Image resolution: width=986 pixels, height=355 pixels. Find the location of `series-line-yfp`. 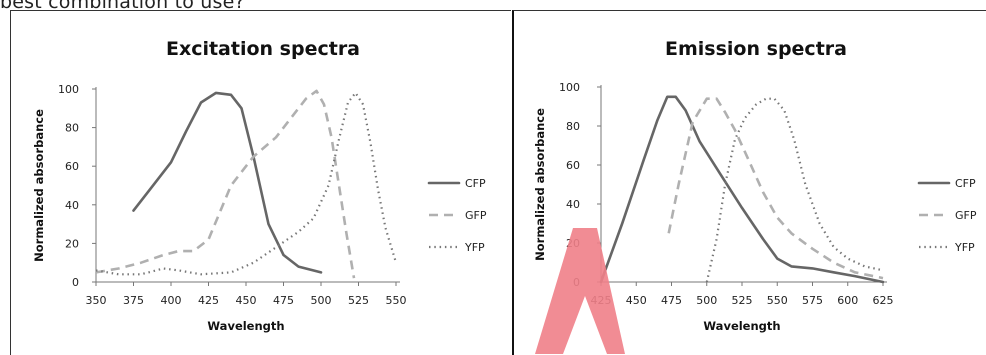

series-line-yfp is located at coordinates (794, 190).